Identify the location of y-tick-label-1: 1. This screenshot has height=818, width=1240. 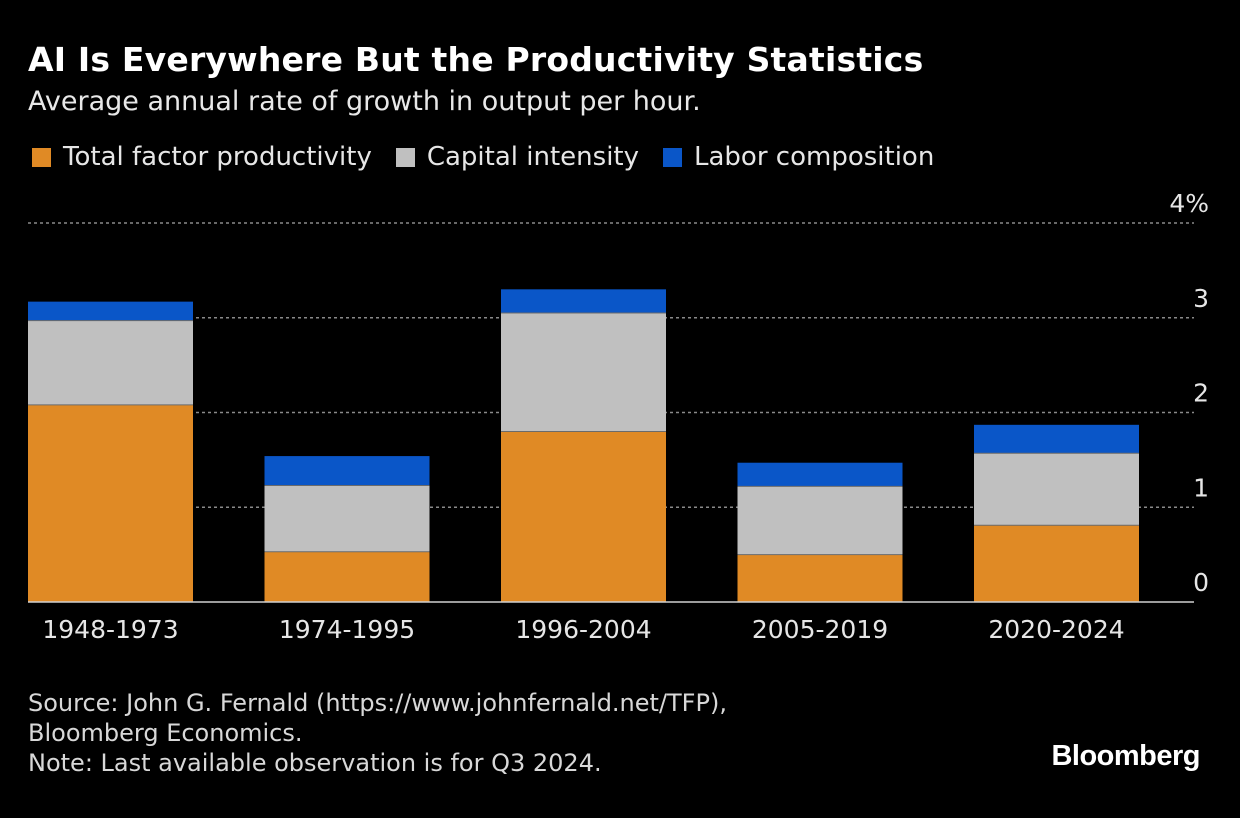
(1201, 487).